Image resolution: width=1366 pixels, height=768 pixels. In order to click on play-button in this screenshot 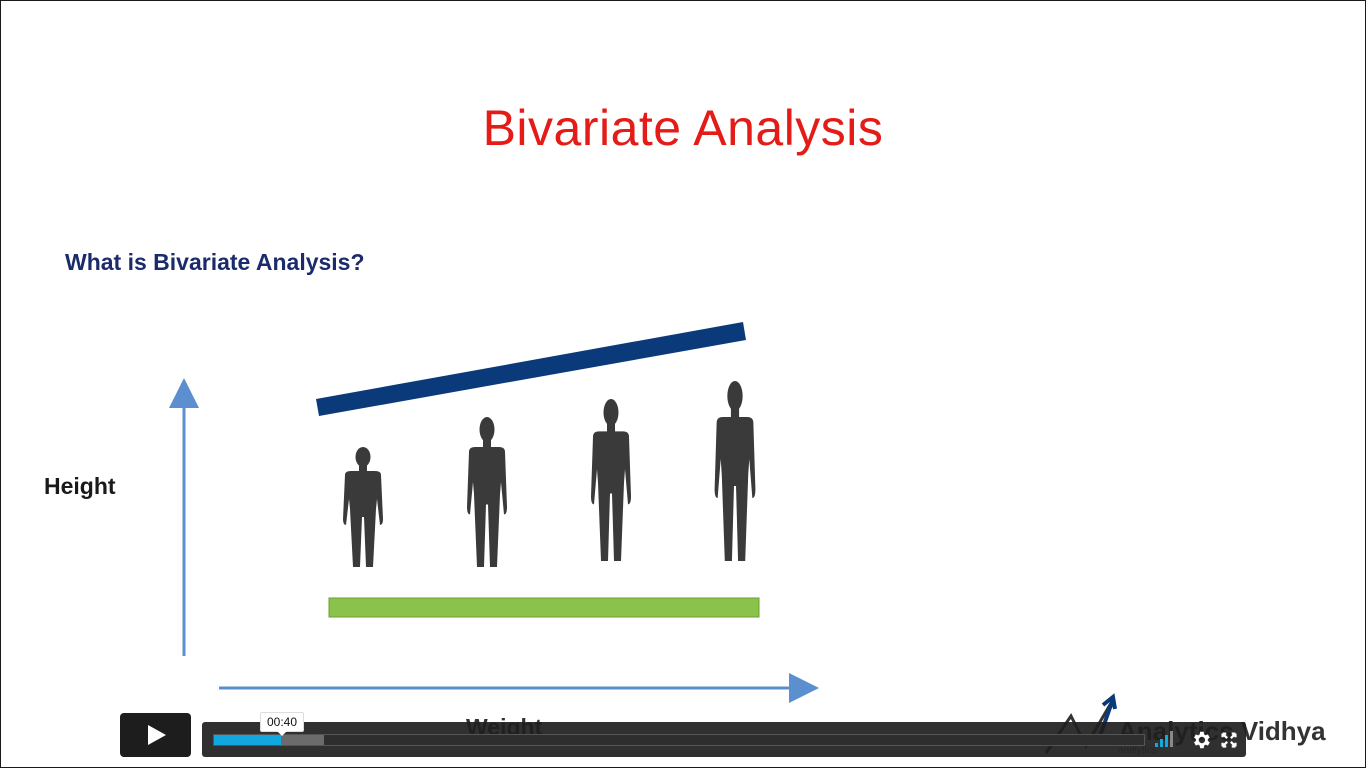, I will do `click(155, 735)`.